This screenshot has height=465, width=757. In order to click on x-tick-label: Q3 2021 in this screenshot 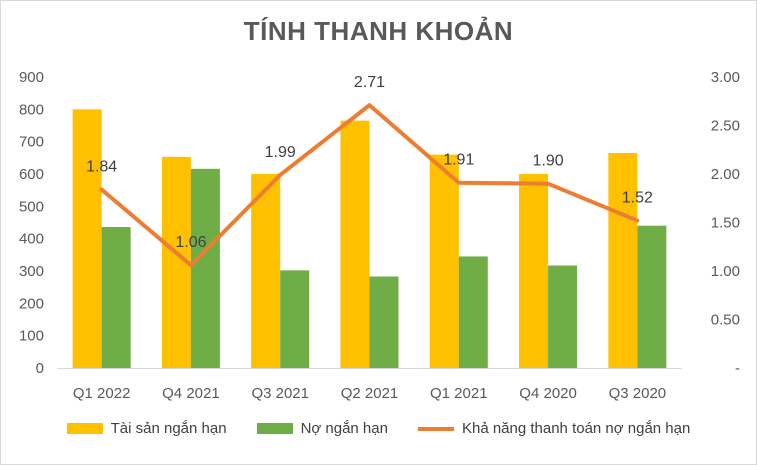, I will do `click(280, 393)`.